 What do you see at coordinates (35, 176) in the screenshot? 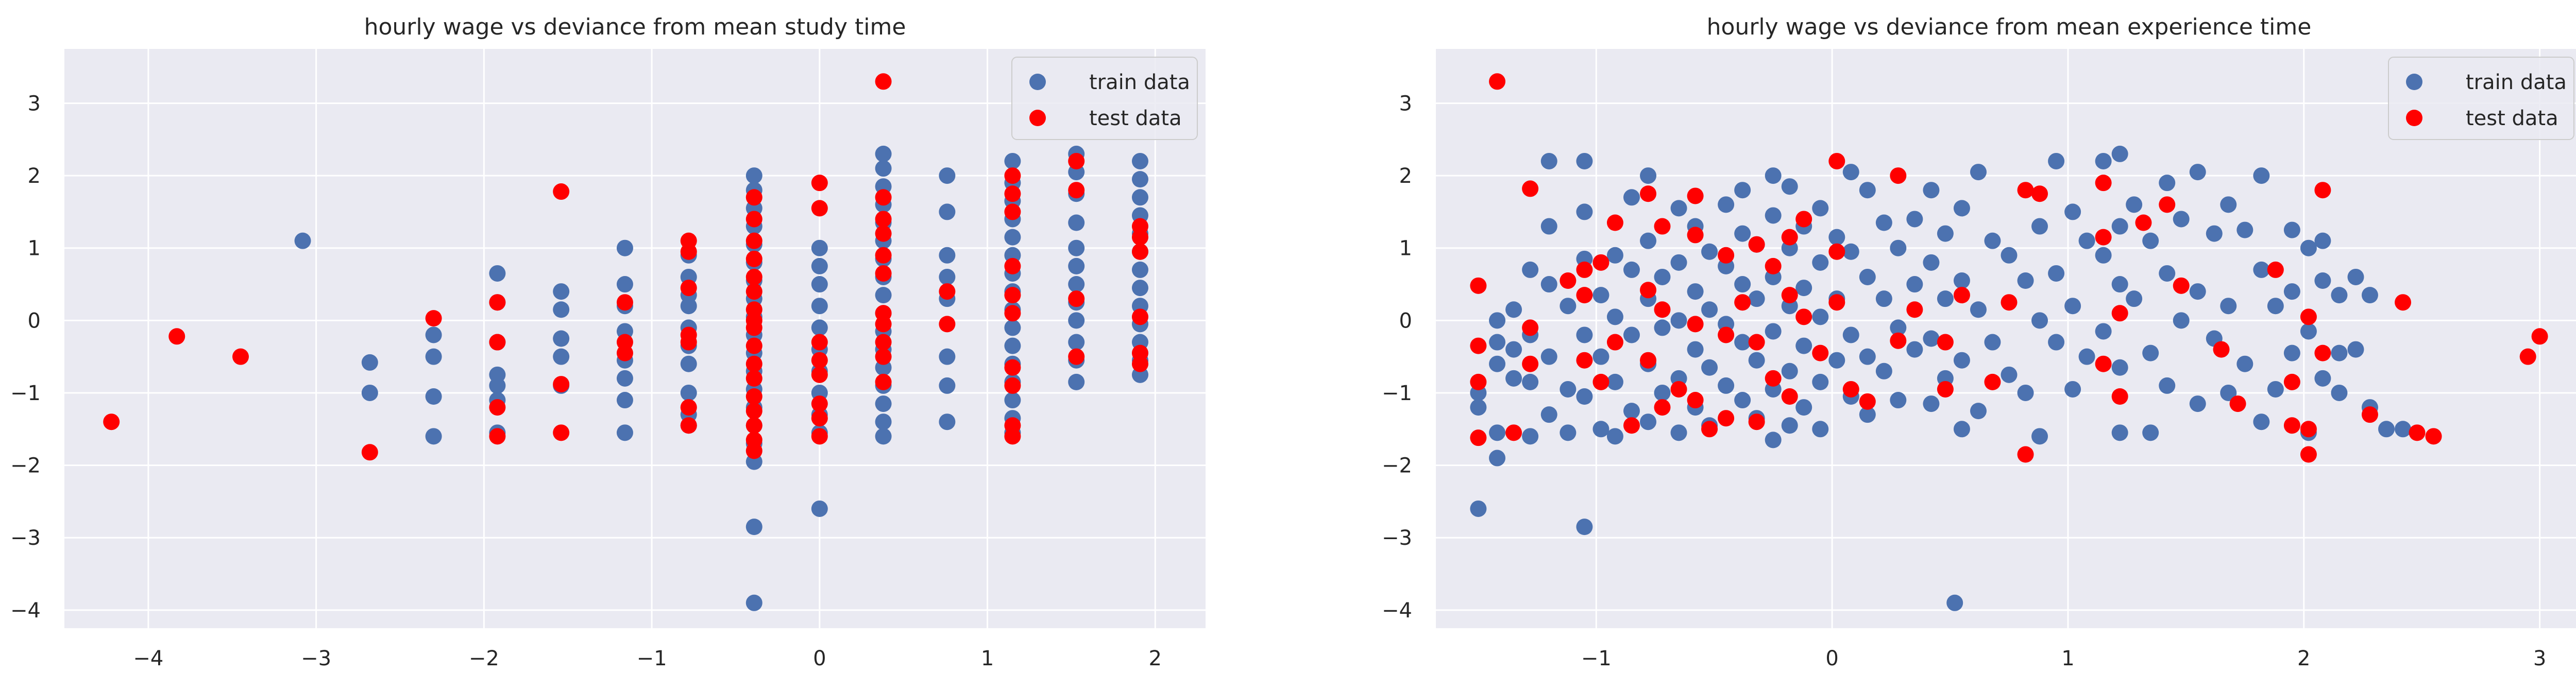
I see `y-tick-label: 2` at bounding box center [35, 176].